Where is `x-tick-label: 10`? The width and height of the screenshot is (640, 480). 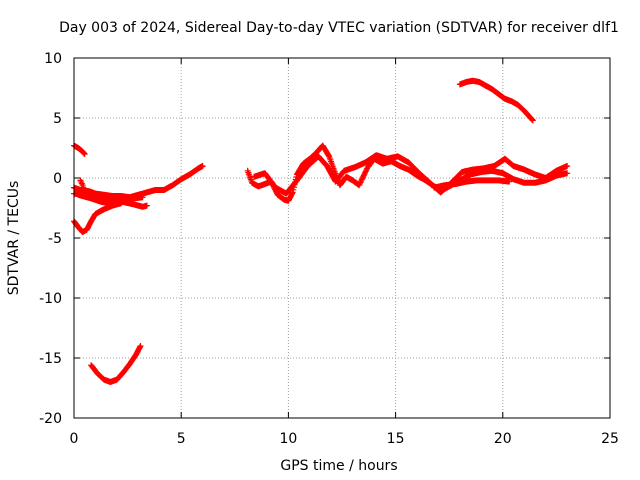
x-tick-label: 10 is located at coordinates (288, 439).